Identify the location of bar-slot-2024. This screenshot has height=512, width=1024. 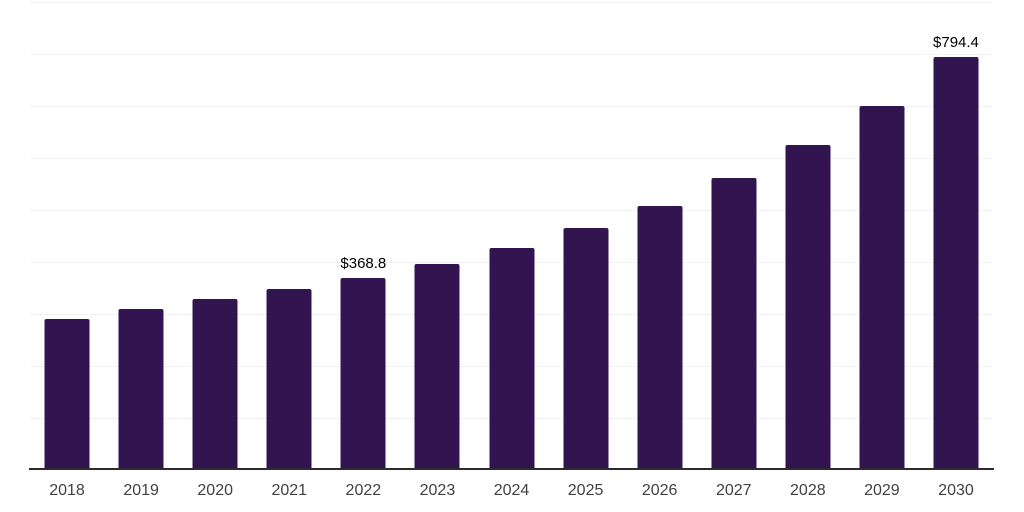
(511, 236).